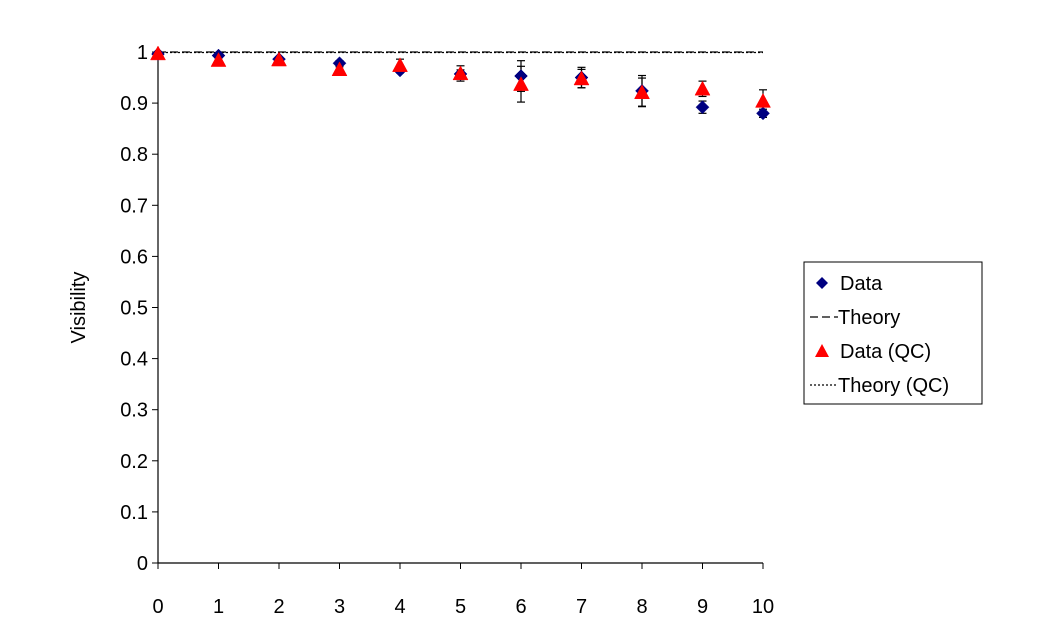 The image size is (1063, 625). Describe the element at coordinates (861, 284) in the screenshot. I see `legend-label-data: Data` at that location.